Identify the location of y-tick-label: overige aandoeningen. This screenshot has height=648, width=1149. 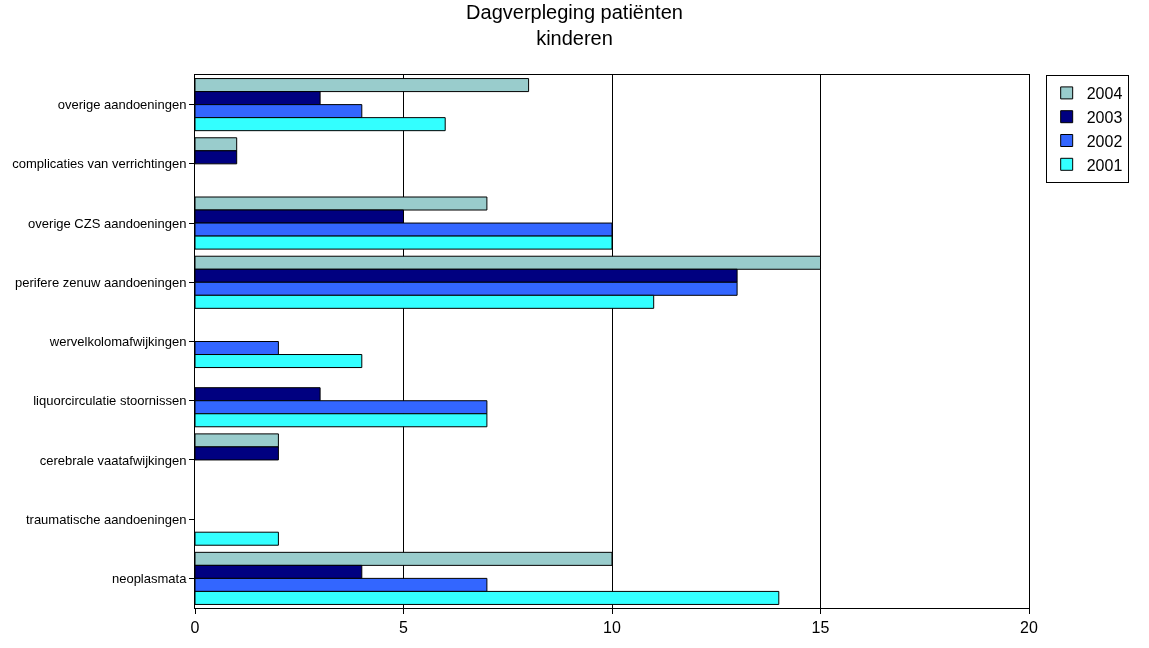
(122, 105).